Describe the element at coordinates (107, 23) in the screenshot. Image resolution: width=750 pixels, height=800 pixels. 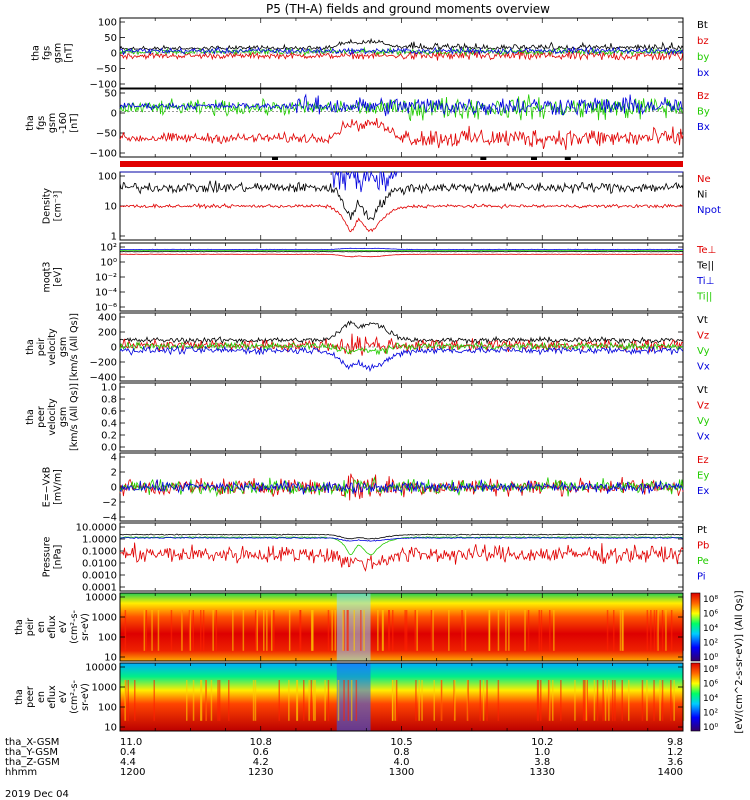
I see `ytick-label: 100` at that location.